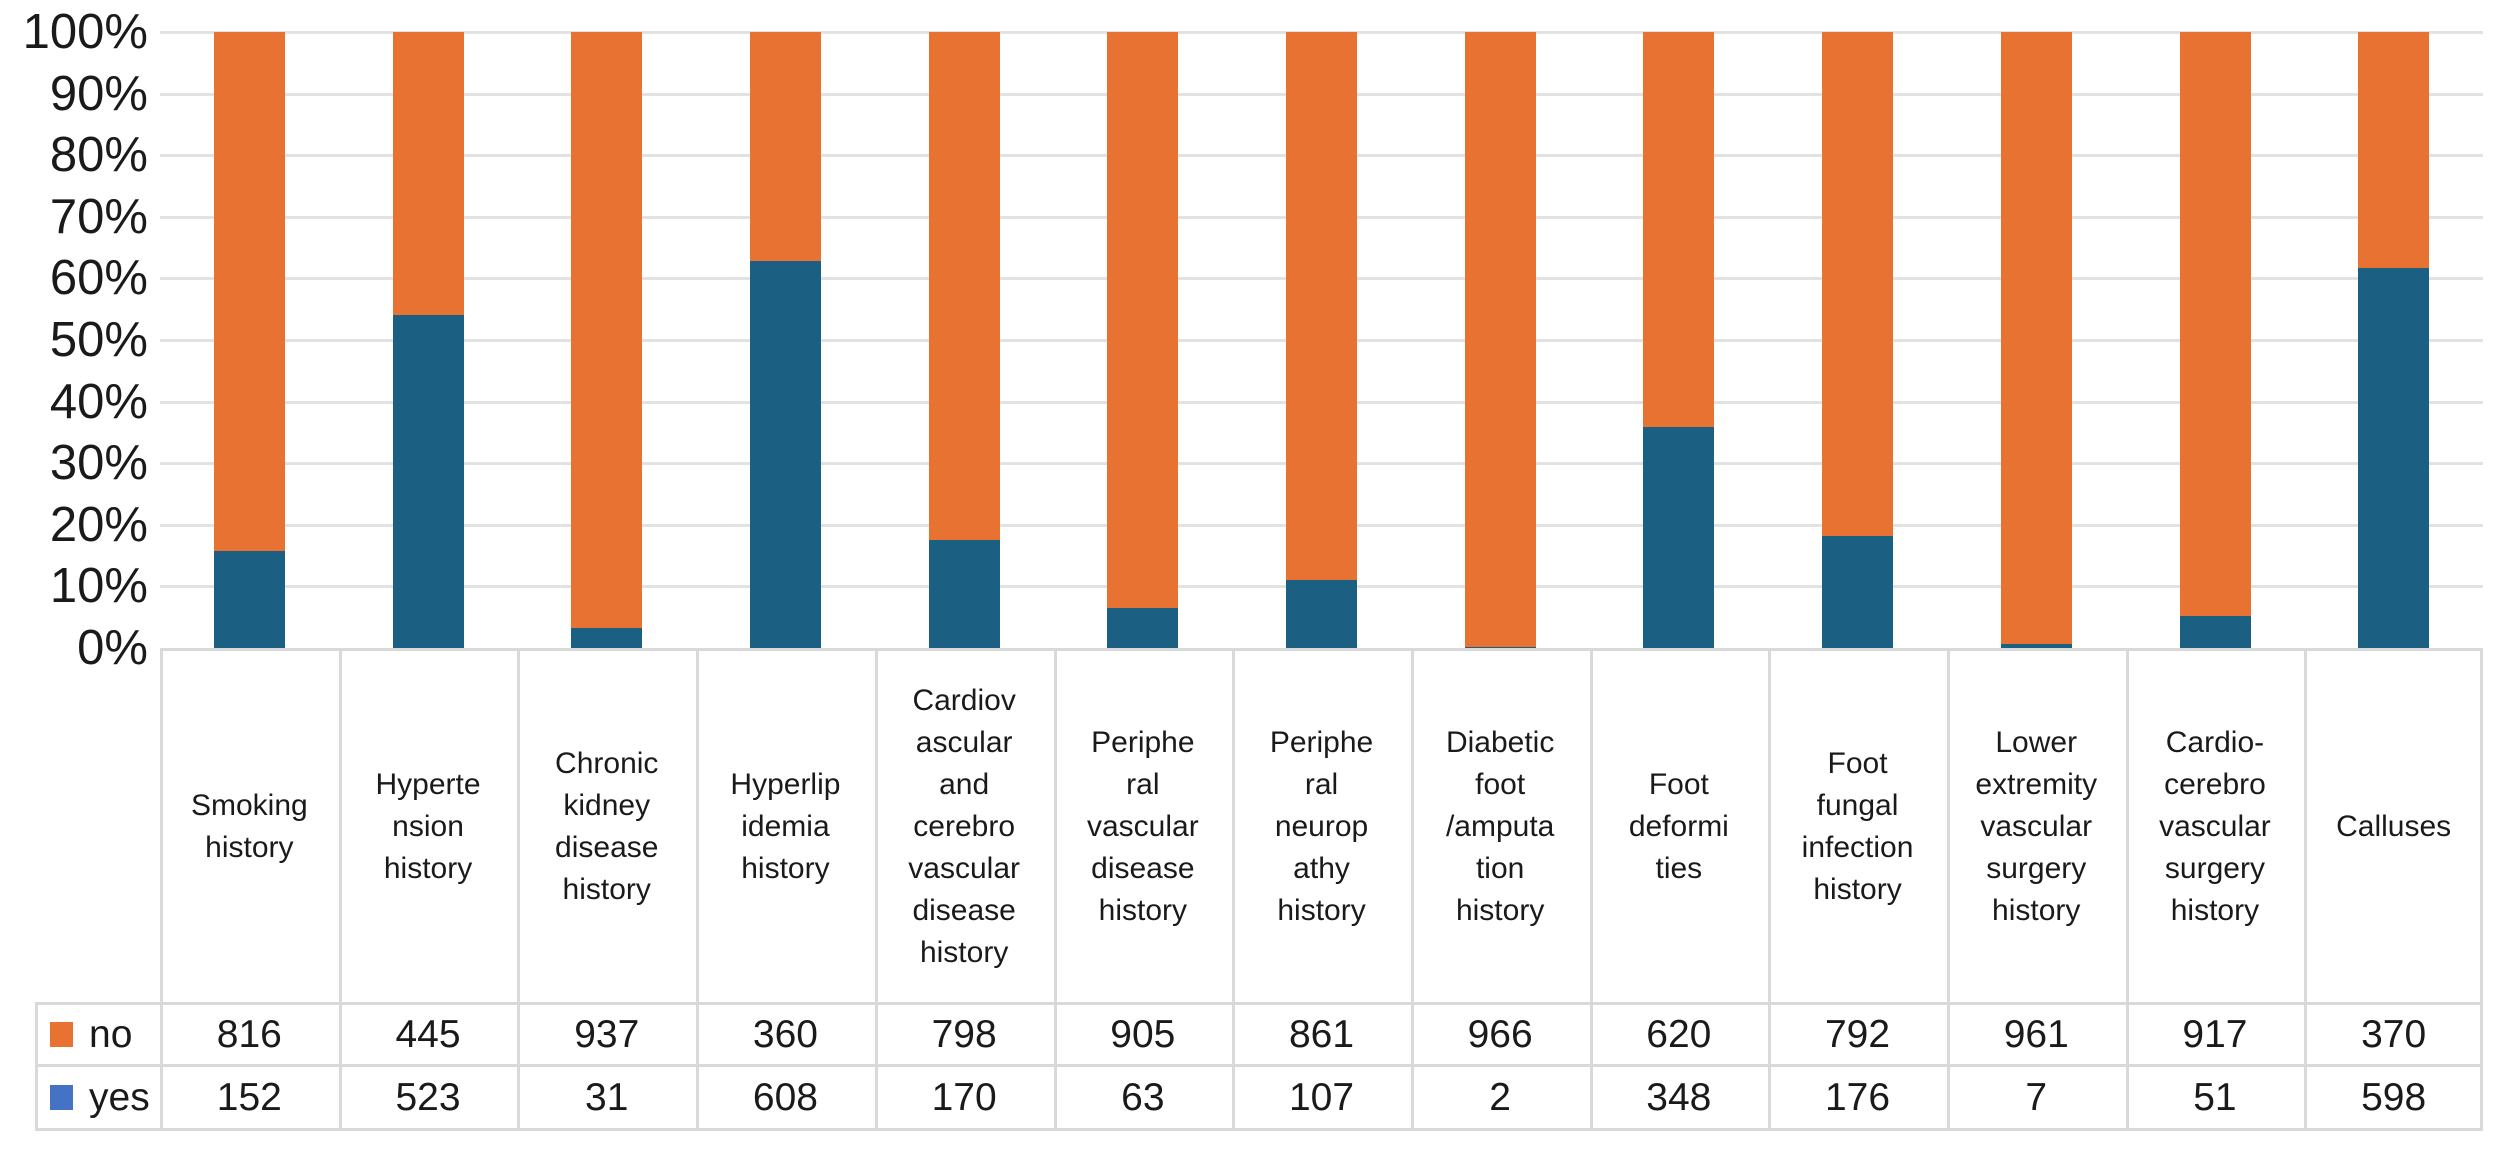 This screenshot has height=1151, width=2500. I want to click on category-label-line: cerebro, so click(964, 826).